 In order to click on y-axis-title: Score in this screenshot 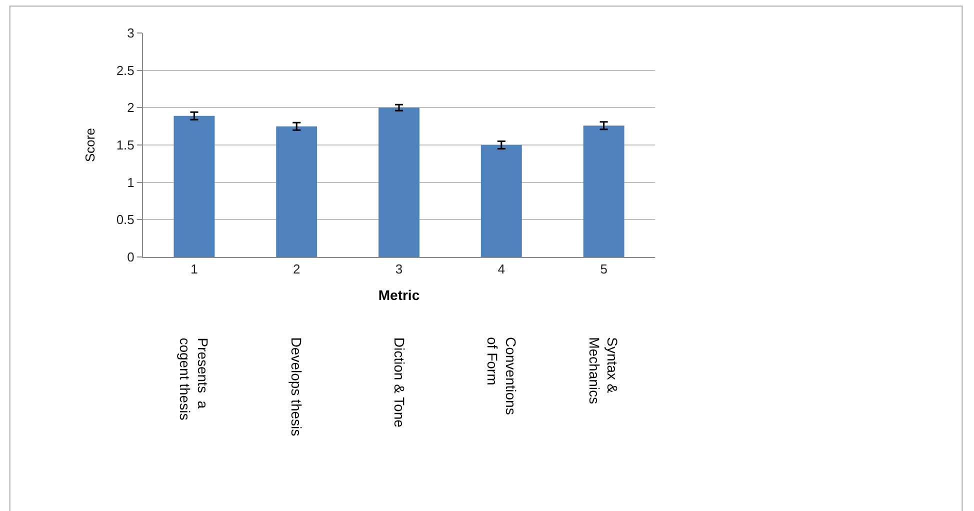, I will do `click(90, 145)`.